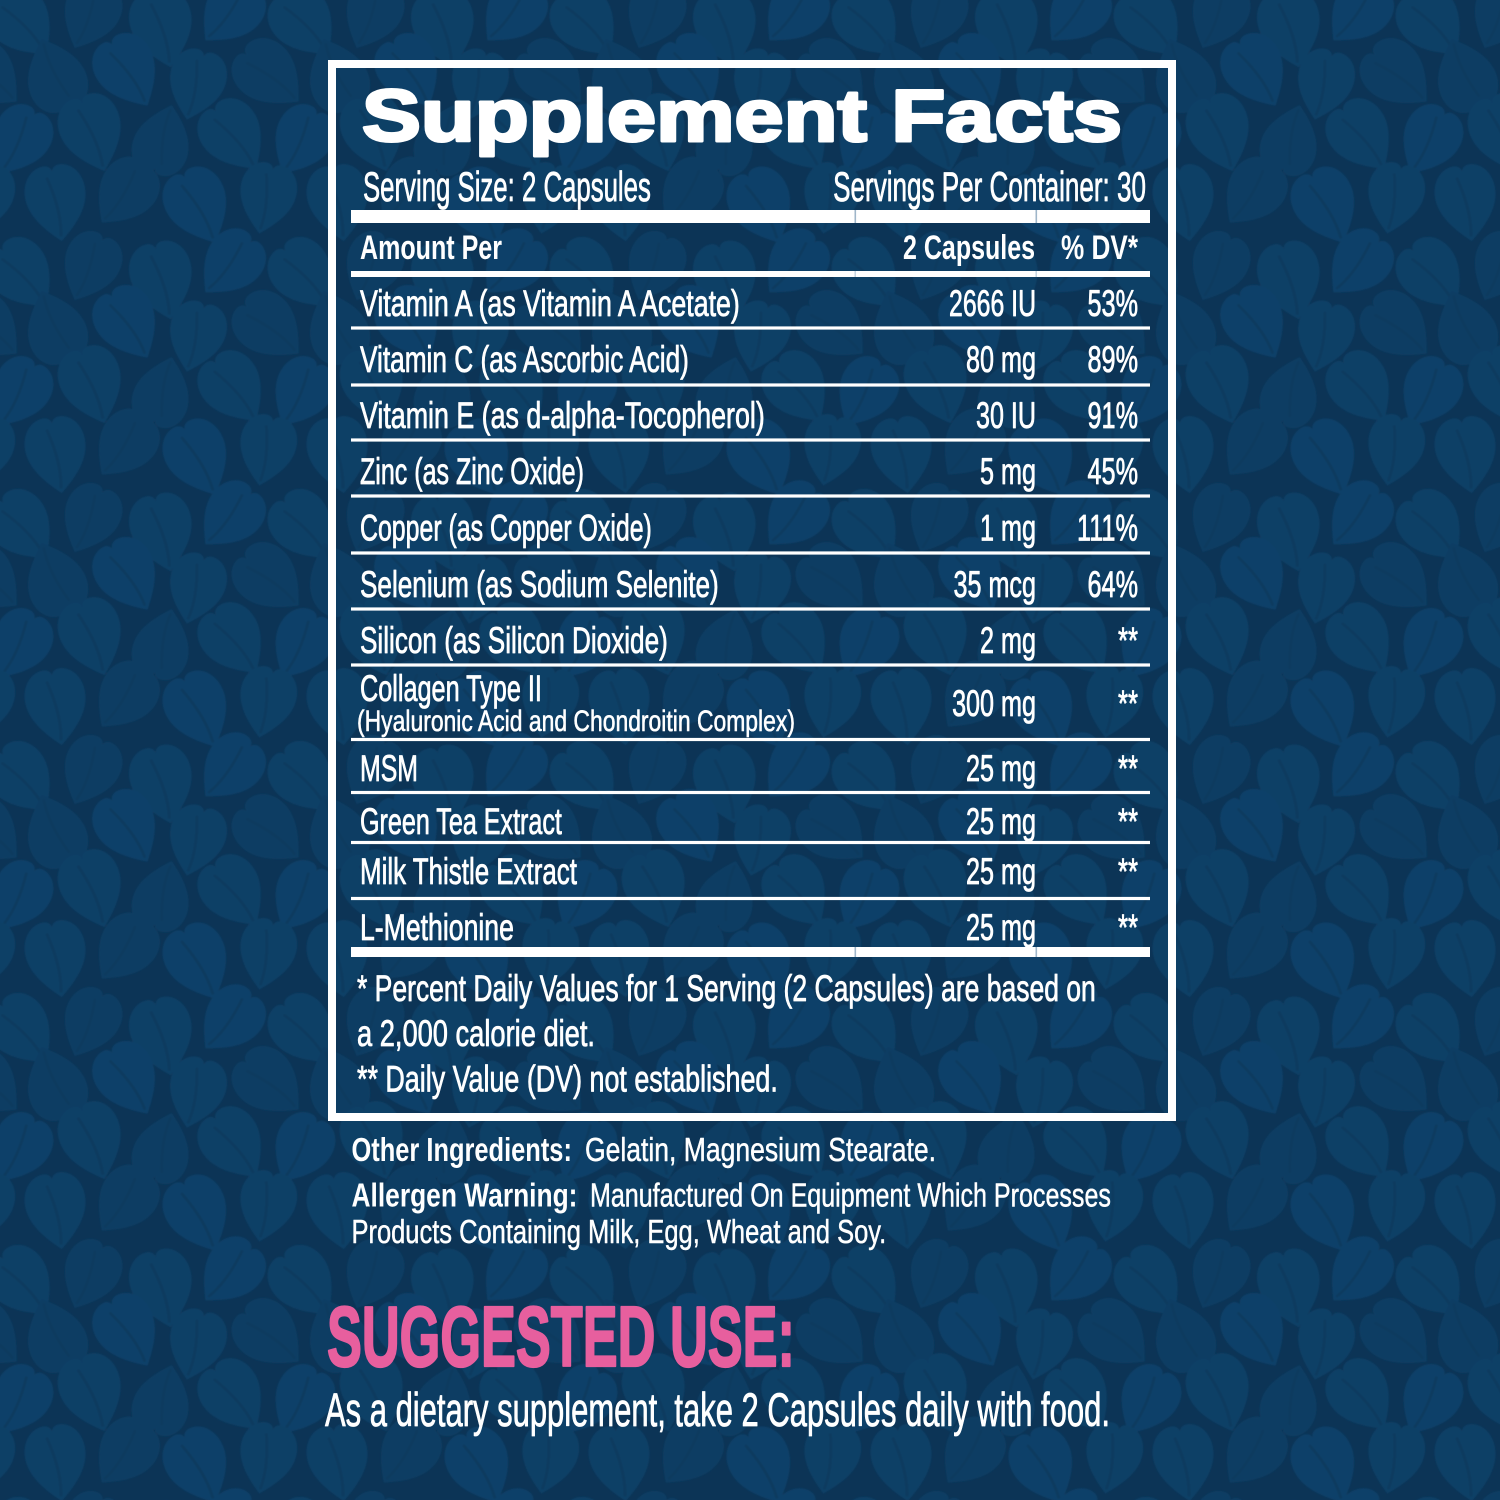 Image resolution: width=1500 pixels, height=1500 pixels. What do you see at coordinates (1008, 471) in the screenshot?
I see `svg-text: 5 mg` at bounding box center [1008, 471].